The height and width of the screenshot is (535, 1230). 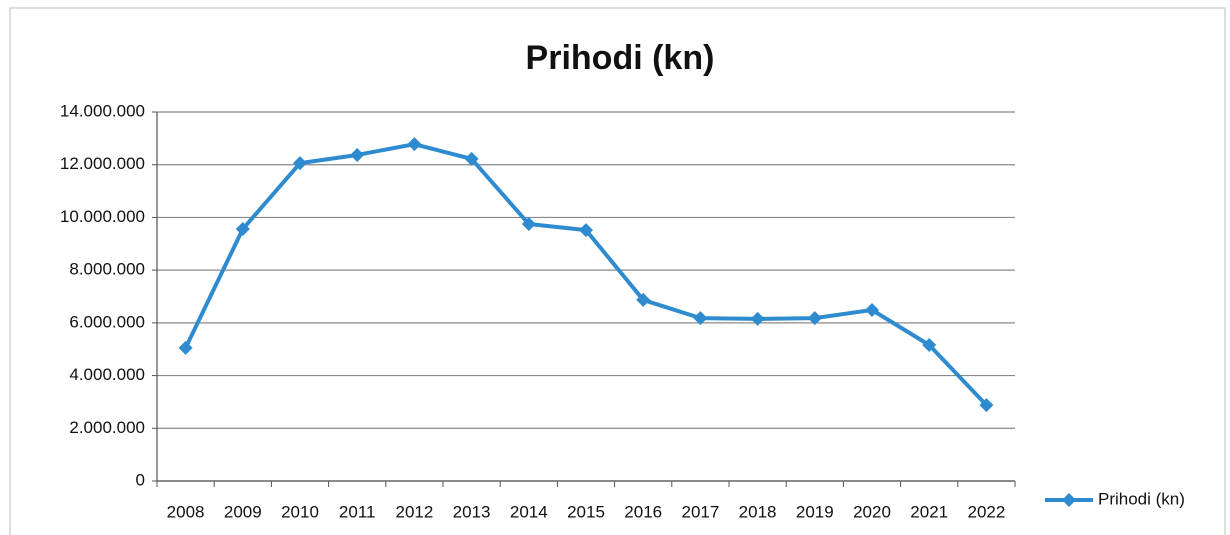 I want to click on x-tick-label: 2019, so click(x=815, y=511).